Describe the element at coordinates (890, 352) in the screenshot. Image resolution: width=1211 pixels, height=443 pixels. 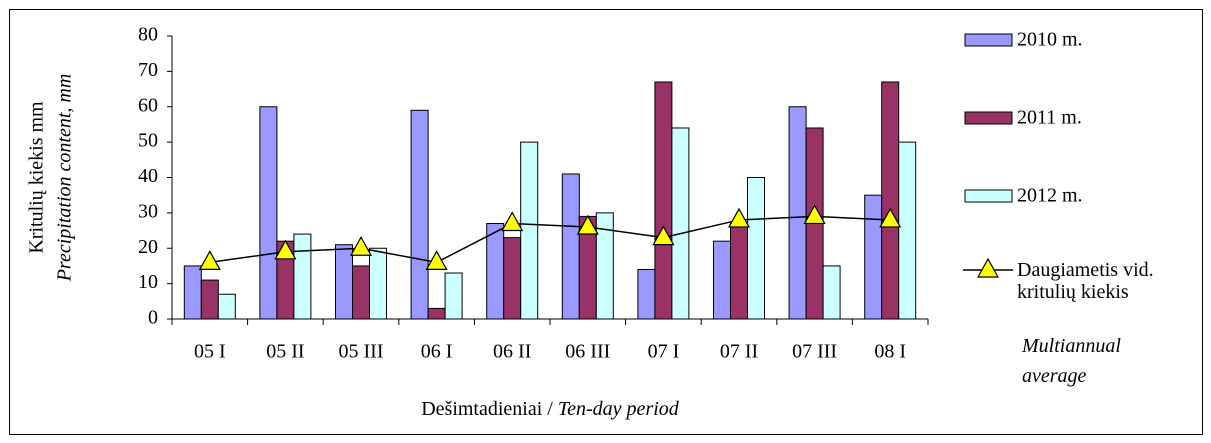
I see `x-tick-label: 08 I` at that location.